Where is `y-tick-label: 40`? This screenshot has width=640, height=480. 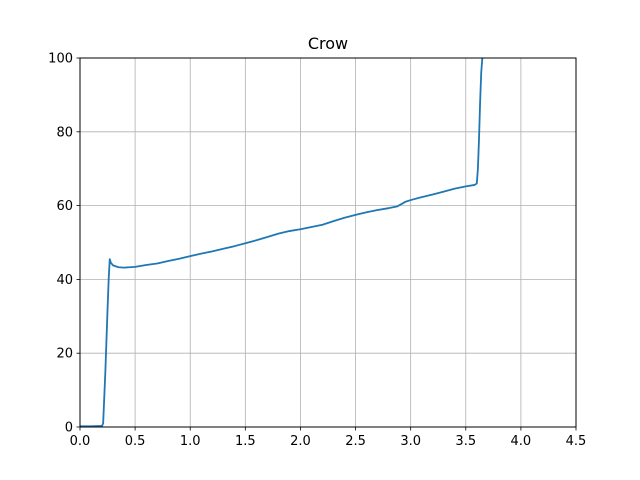 y-tick-label: 40 is located at coordinates (64, 280).